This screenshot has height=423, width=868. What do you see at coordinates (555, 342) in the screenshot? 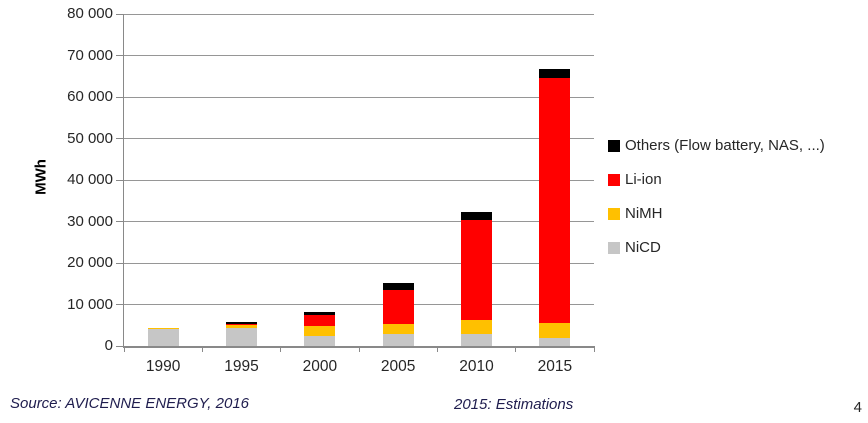
I see `bar-segment-nicd-2015` at bounding box center [555, 342].